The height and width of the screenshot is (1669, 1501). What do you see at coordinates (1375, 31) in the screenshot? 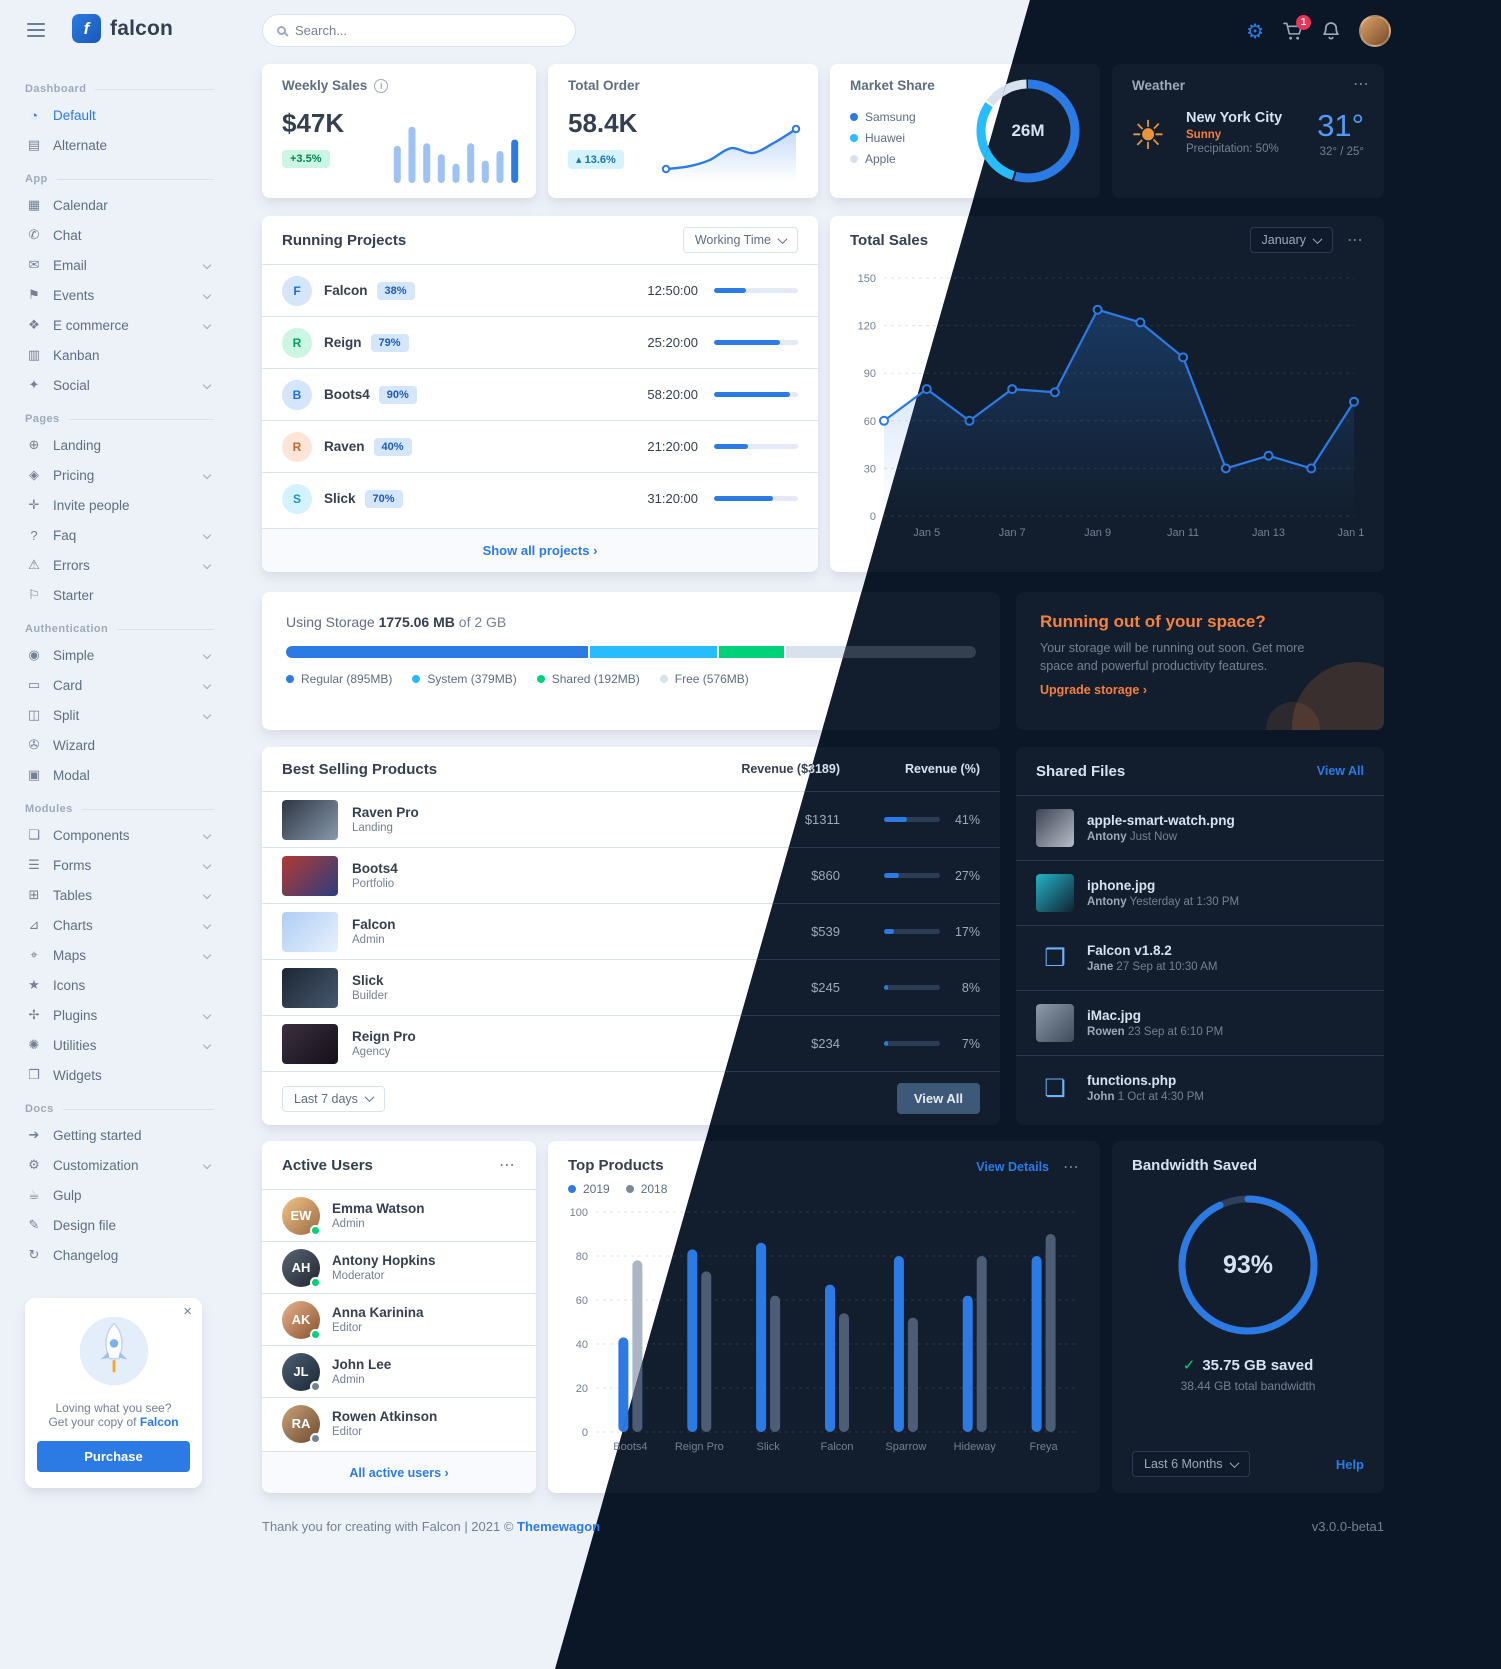
I see `user-avatar` at bounding box center [1375, 31].